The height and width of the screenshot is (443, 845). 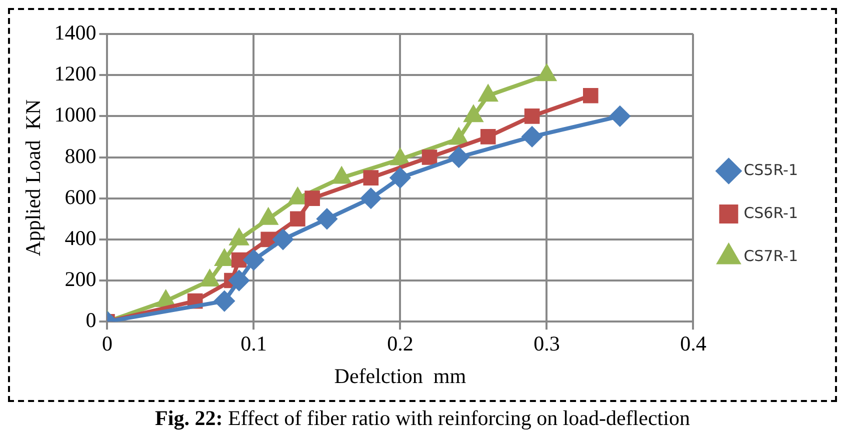 What do you see at coordinates (400, 376) in the screenshot?
I see `x-axis-title: Defelction mm` at bounding box center [400, 376].